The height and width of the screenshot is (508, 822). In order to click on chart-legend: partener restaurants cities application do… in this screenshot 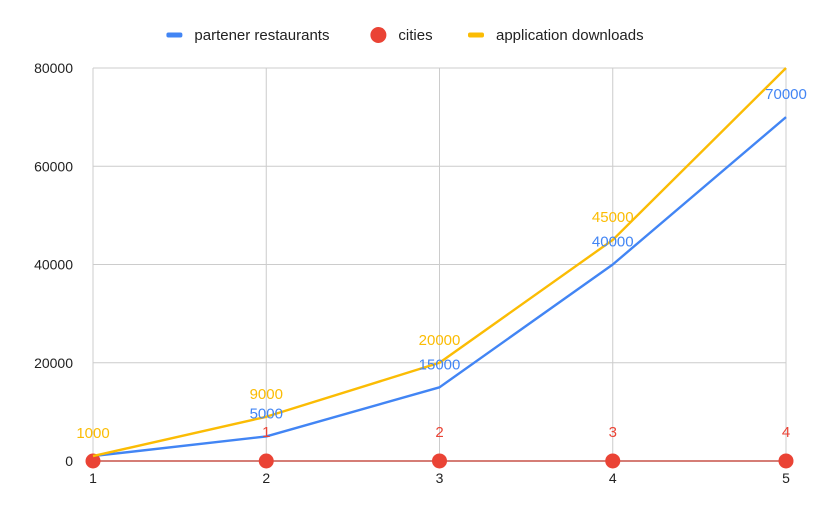, I will do `click(405, 35)`.